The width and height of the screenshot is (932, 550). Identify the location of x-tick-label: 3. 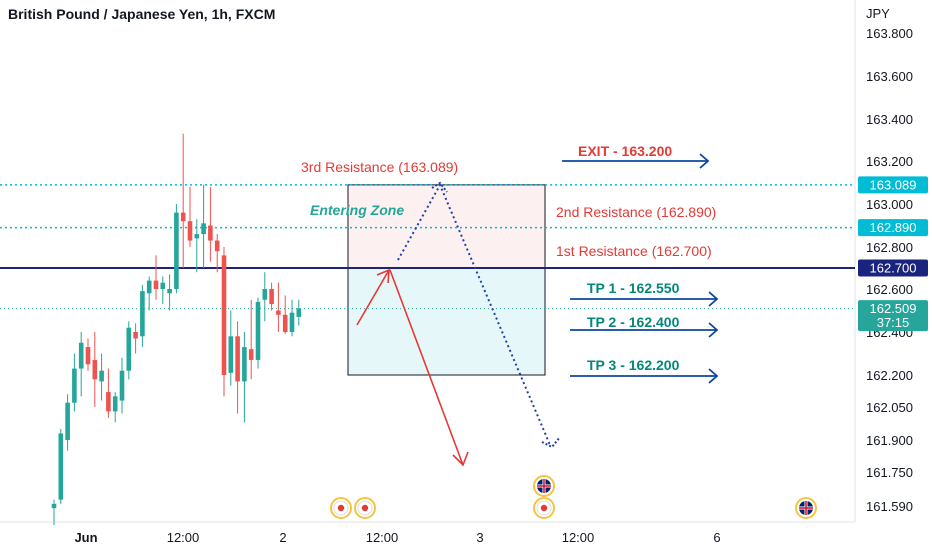
(479, 537).